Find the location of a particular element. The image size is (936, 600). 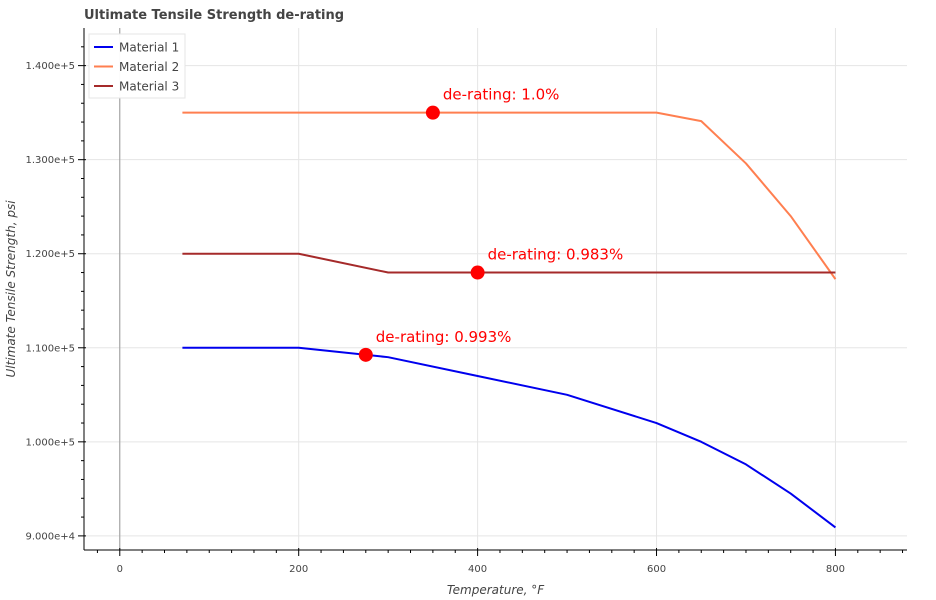

y-tick-label: 1.000e+5 is located at coordinates (50, 442).